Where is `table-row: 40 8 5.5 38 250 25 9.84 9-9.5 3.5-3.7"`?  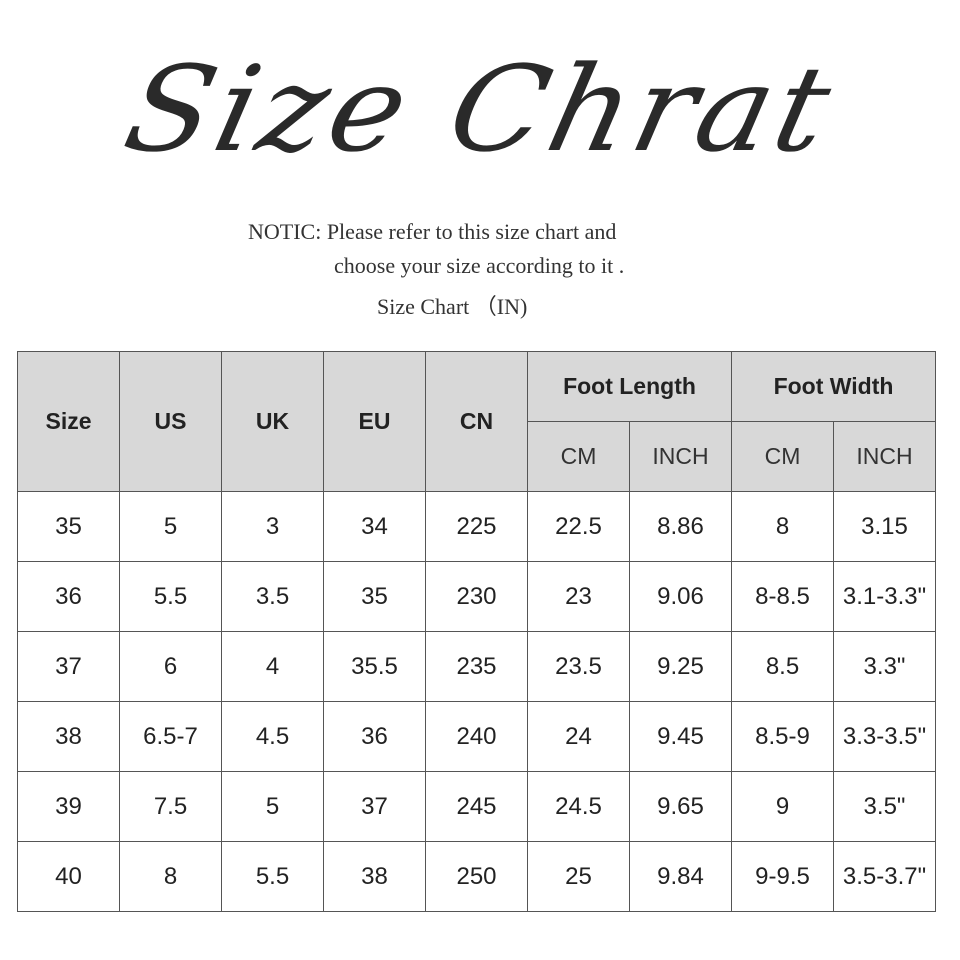 table-row: 40 8 5.5 38 250 25 9.84 9-9.5 3.5-3.7" is located at coordinates (476, 876).